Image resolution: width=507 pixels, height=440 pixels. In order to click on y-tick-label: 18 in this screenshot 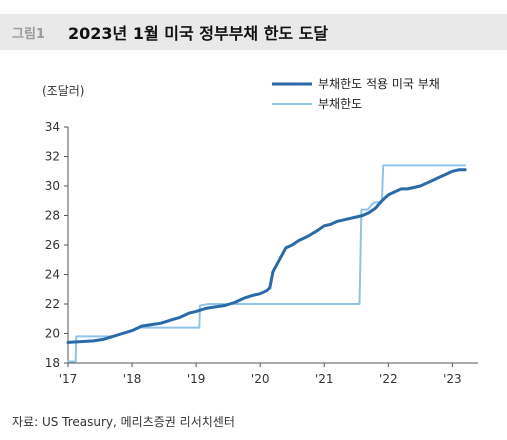, I will do `click(52, 363)`.